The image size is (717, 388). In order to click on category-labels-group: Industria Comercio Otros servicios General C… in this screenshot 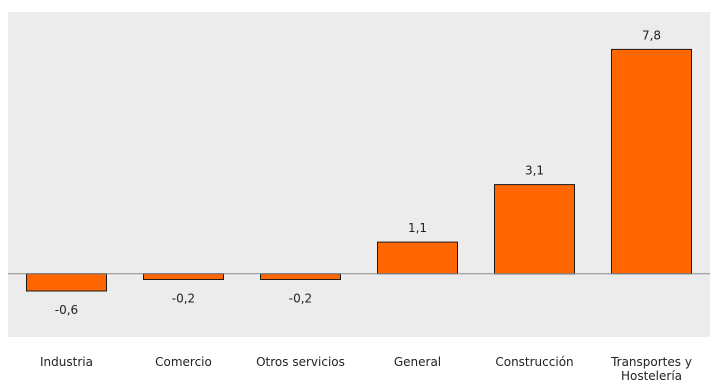, I will do `click(366, 369)`.